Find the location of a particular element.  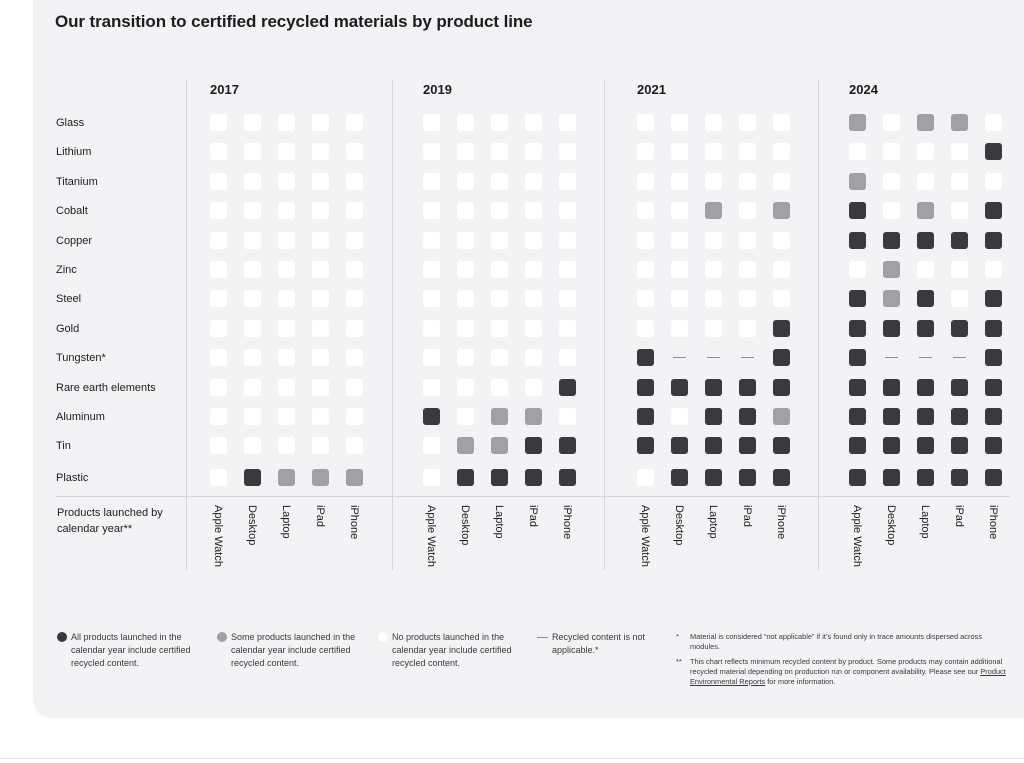

cell-2017-tungsten-ipad-none is located at coordinates (320, 358).